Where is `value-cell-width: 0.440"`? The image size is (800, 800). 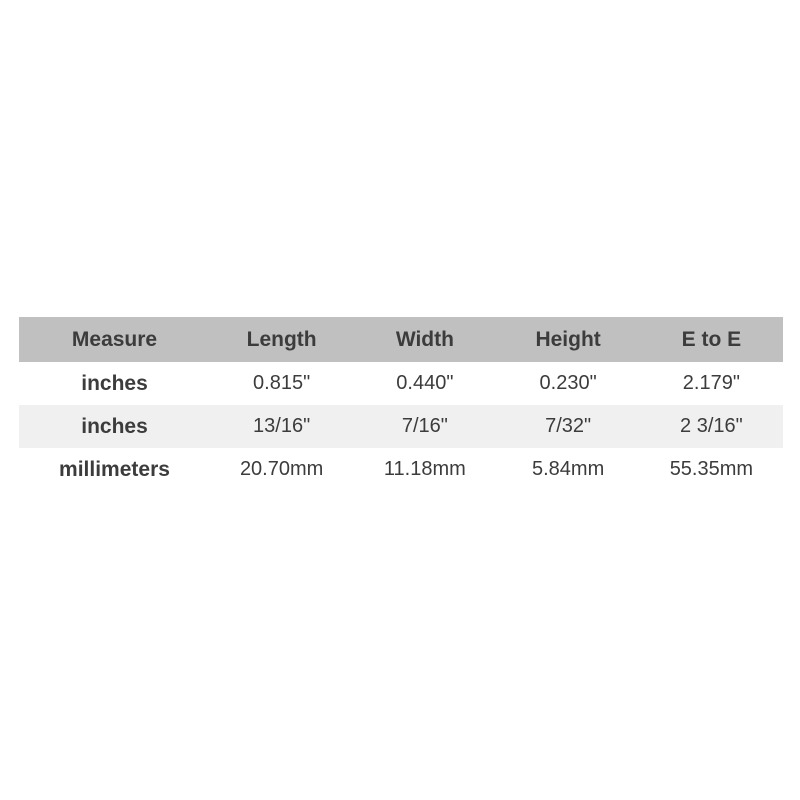
value-cell-width: 0.440" is located at coordinates (425, 383).